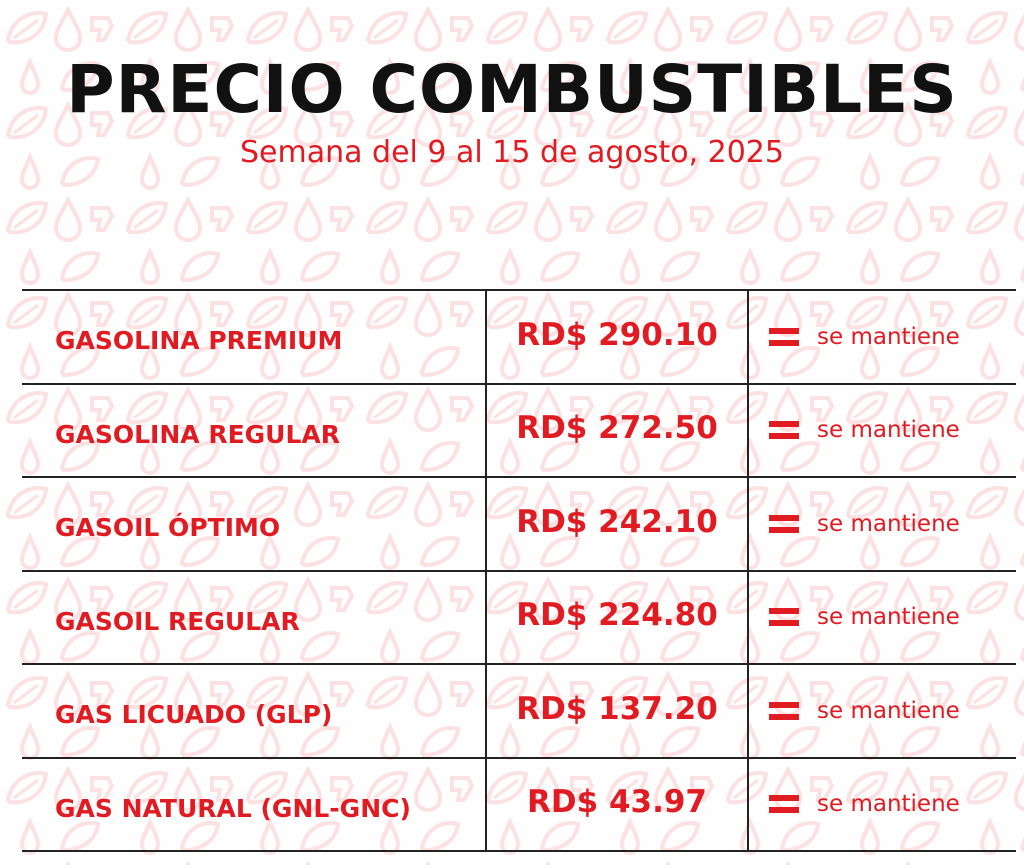 Image resolution: width=1024 pixels, height=865 pixels. What do you see at coordinates (618, 711) in the screenshot?
I see `fuel-price: RD$ 137.20` at bounding box center [618, 711].